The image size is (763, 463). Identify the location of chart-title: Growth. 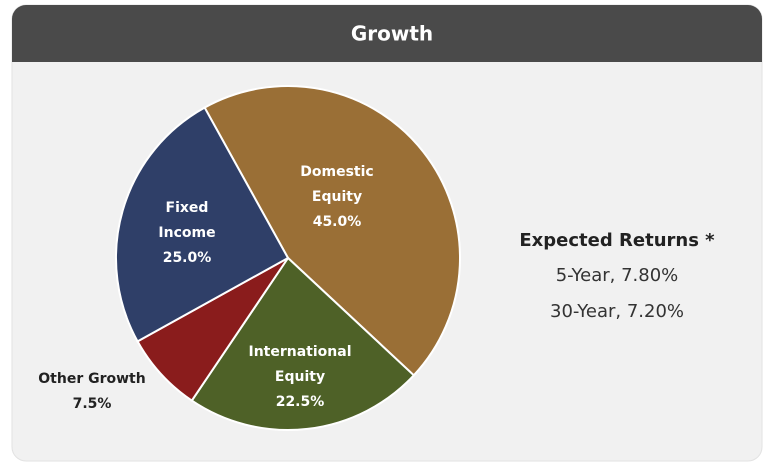
(392, 34).